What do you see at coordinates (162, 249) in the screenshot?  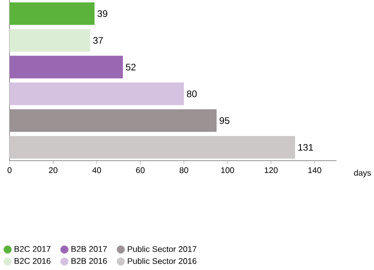 I see `legend-label: Public Sector 2017` at bounding box center [162, 249].